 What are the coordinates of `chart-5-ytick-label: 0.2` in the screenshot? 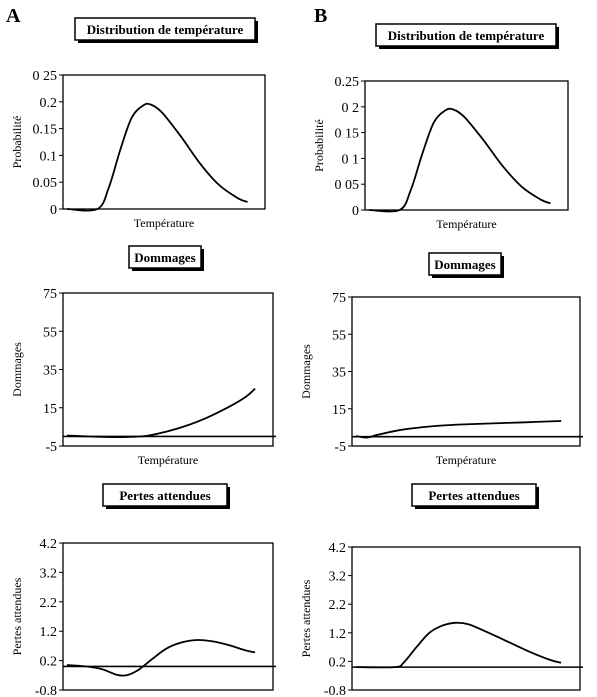 It's located at (49, 662).